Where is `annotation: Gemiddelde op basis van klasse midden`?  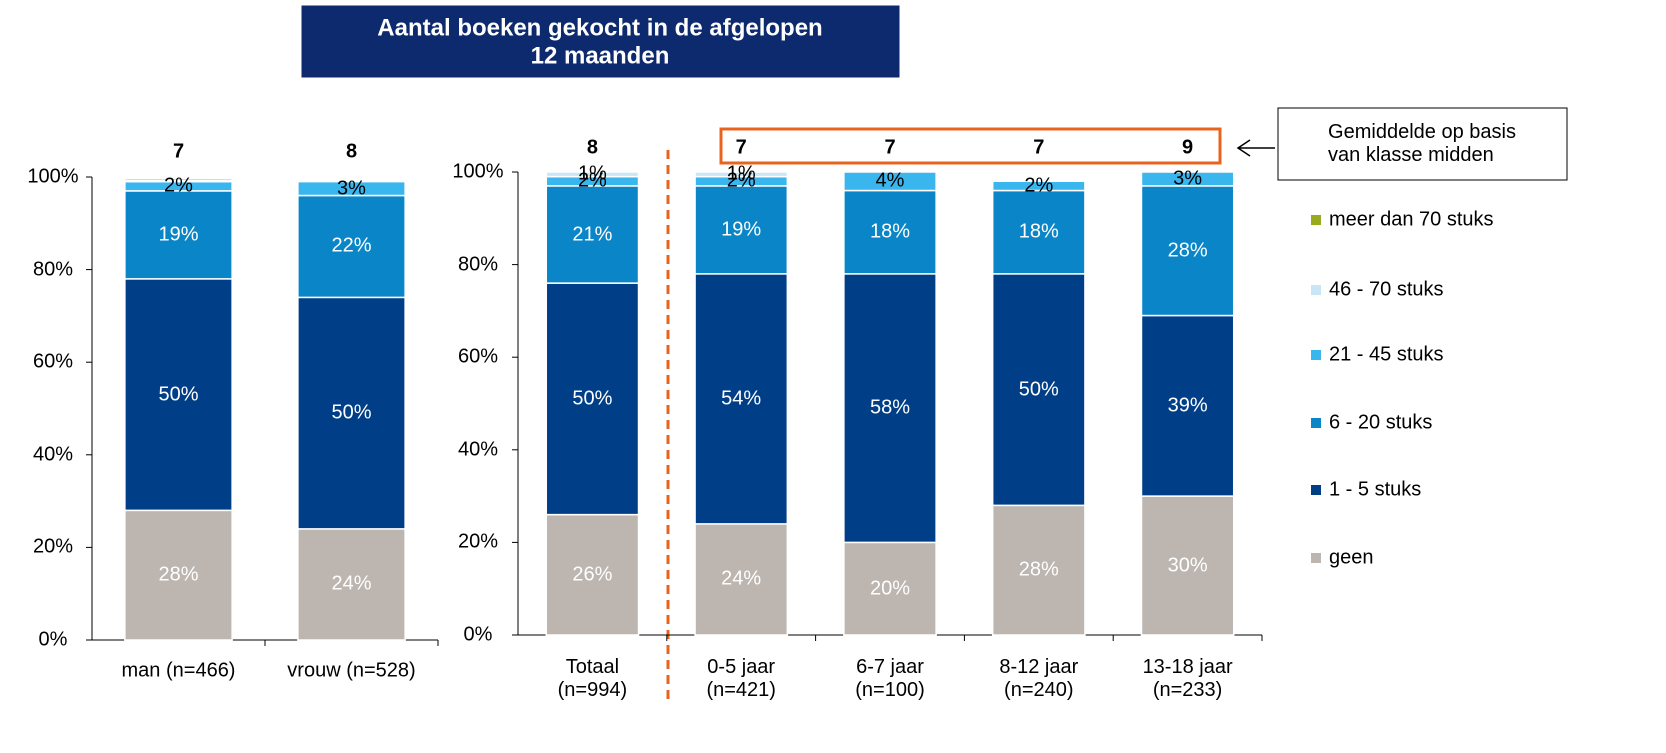 annotation: Gemiddelde op basis van klasse midden is located at coordinates (1422, 143).